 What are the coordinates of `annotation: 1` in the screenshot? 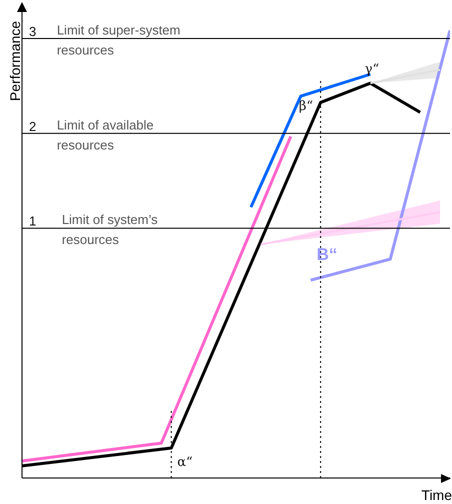 It's located at (32, 221).